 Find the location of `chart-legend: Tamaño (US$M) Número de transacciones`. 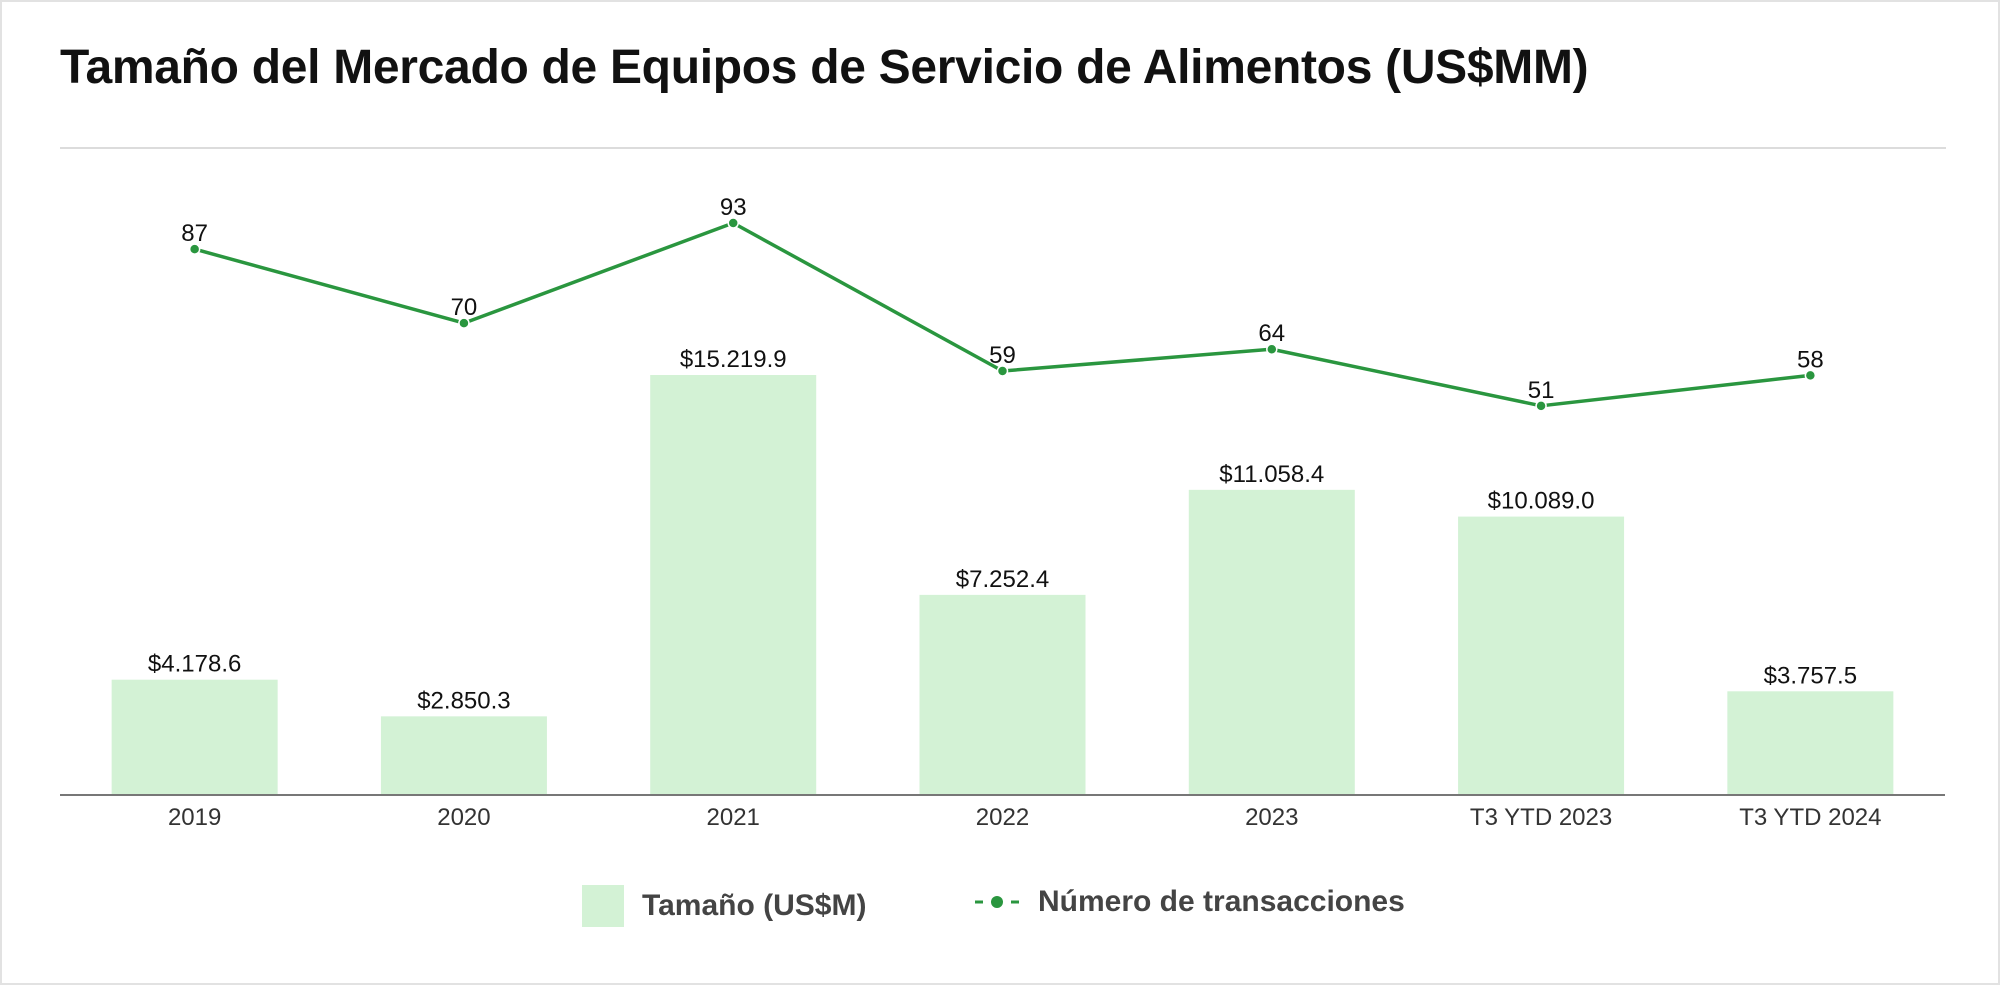

chart-legend: Tamaño (US$M) Número de transacciones is located at coordinates (1000, 906).